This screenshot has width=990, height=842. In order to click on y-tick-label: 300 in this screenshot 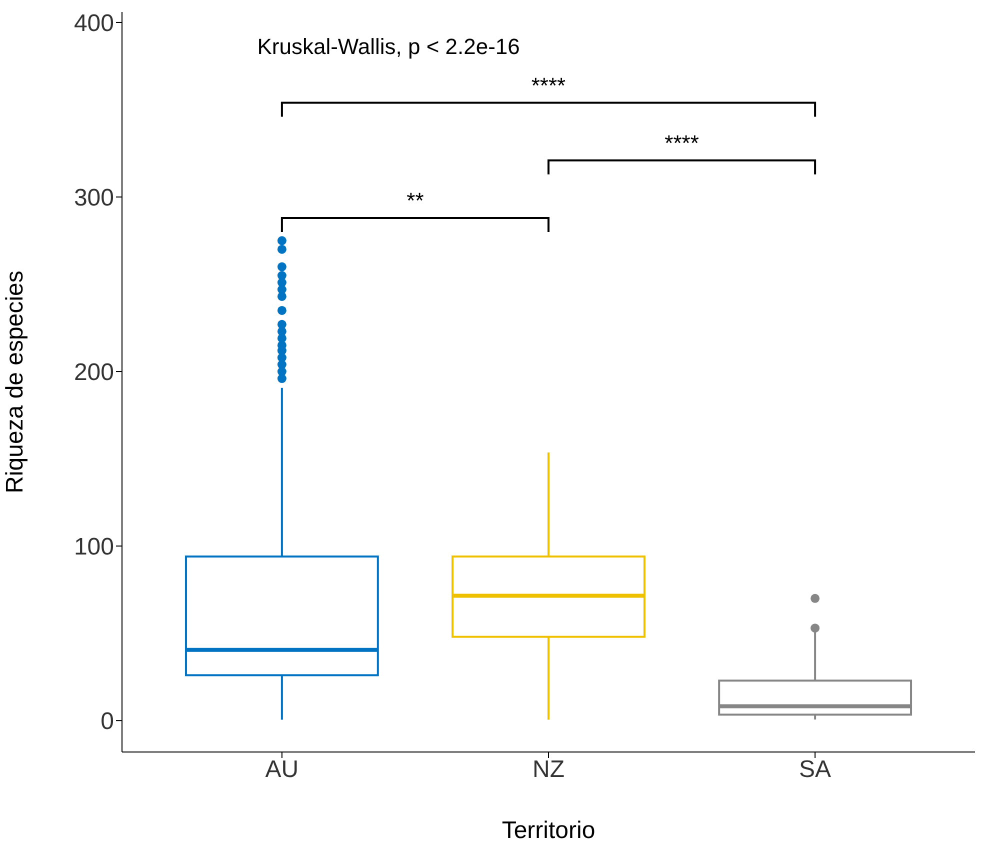, I will do `click(94, 198)`.